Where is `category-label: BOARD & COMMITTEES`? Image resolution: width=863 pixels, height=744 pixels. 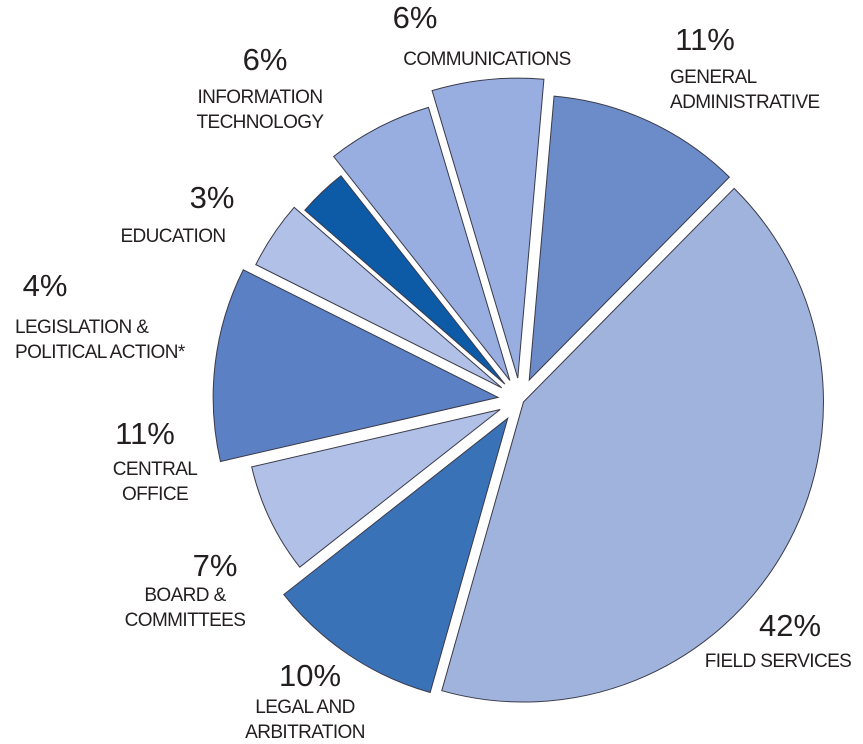
category-label: BOARD & COMMITTEES is located at coordinates (185, 608).